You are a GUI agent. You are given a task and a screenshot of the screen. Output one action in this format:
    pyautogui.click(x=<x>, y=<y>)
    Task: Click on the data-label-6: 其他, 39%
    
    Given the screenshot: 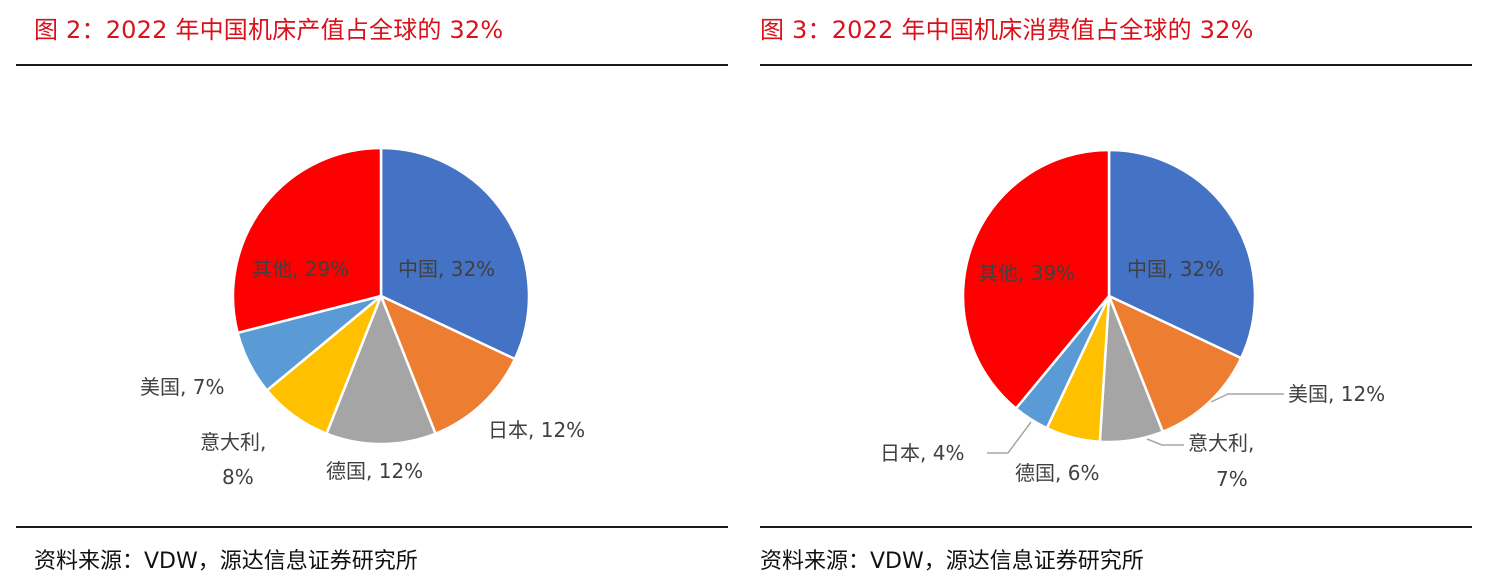 What is the action you would take?
    pyautogui.click(x=1026, y=273)
    